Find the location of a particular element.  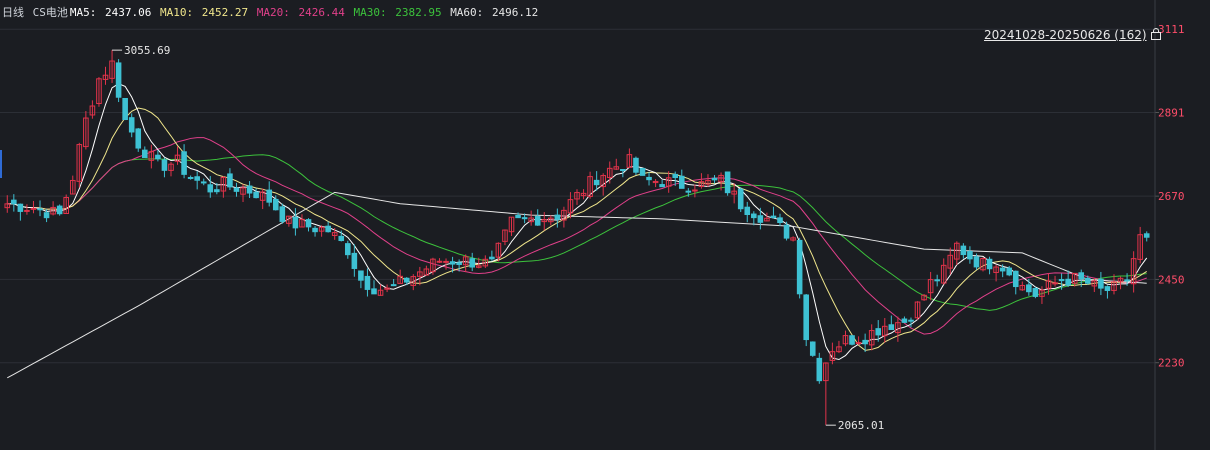

period-label: 日线 is located at coordinates (13, 12).